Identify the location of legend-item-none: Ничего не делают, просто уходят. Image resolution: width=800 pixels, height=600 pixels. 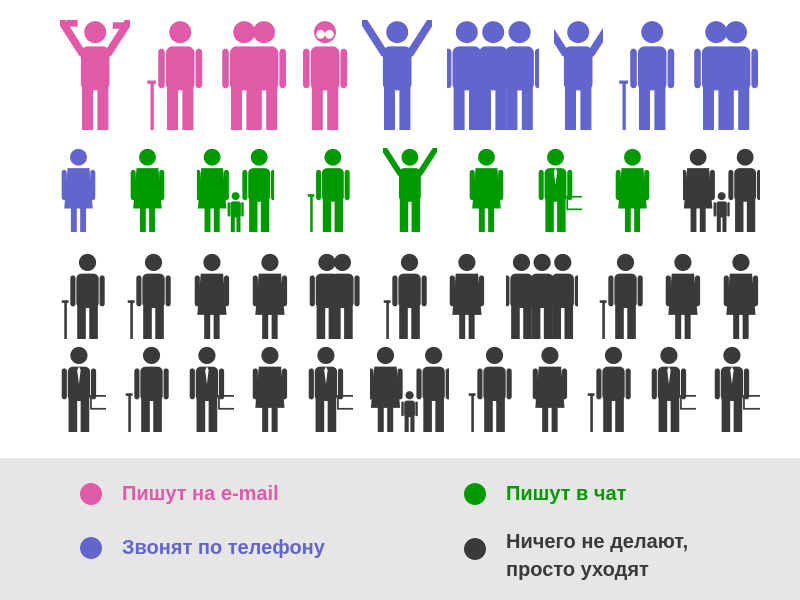
(576, 556).